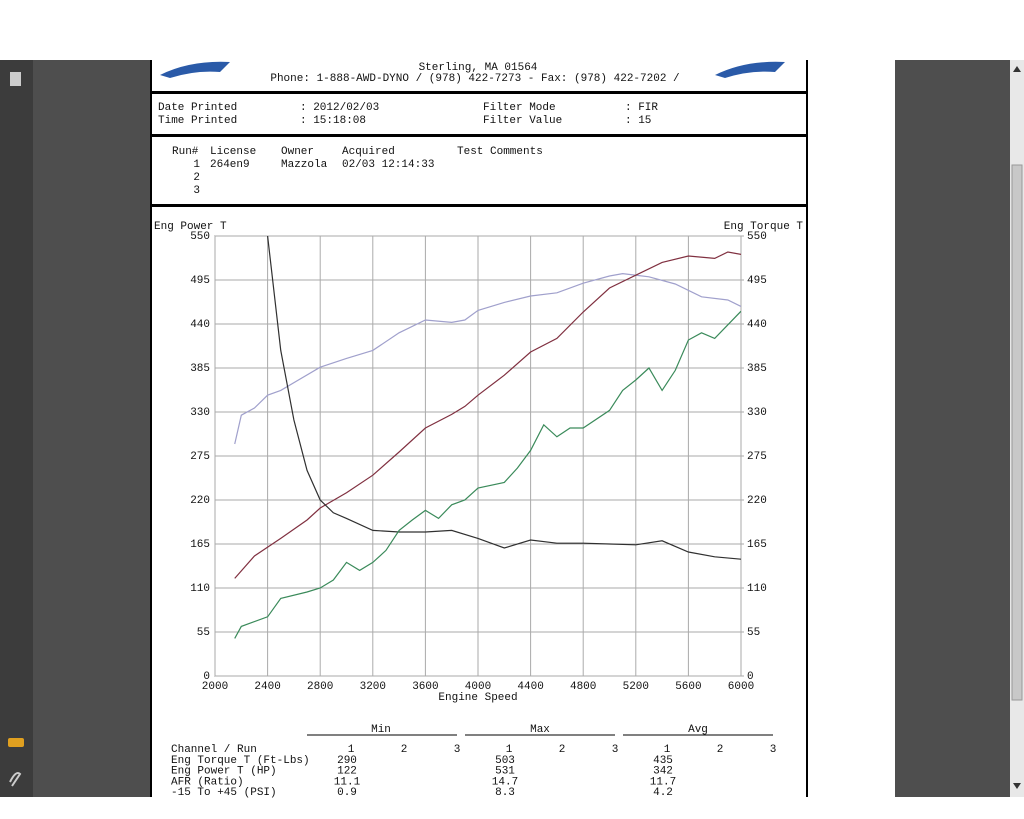 The height and width of the screenshot is (819, 1024). What do you see at coordinates (636, 687) in the screenshot?
I see `x-tick-label: 5200` at bounding box center [636, 687].